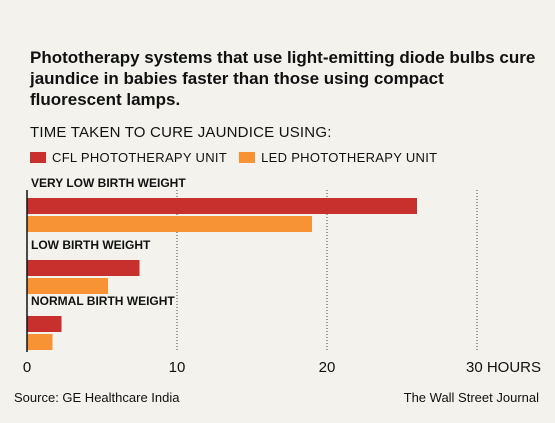 The width and height of the screenshot is (555, 423). I want to click on legend-swatch-led, so click(247, 157).